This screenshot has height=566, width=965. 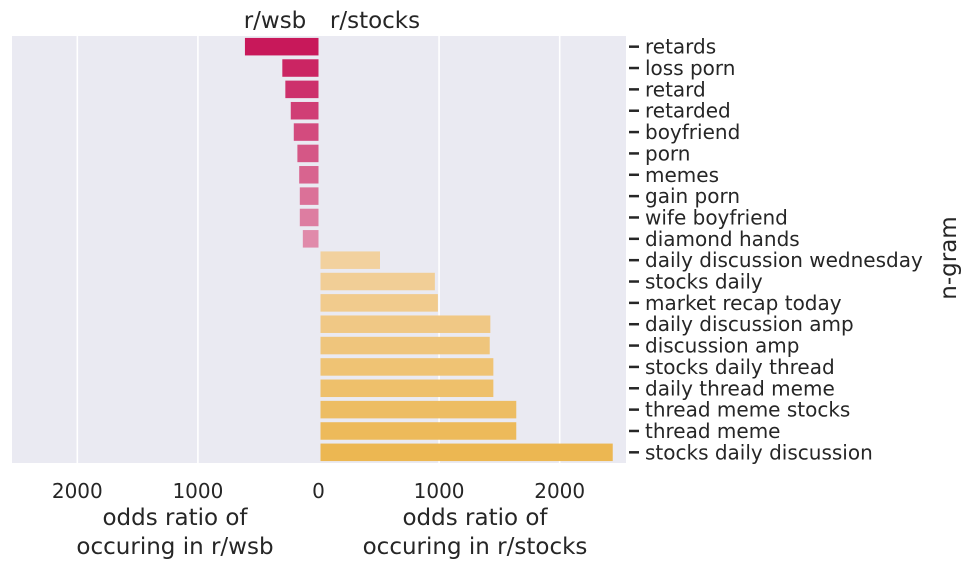 I want to click on y-tick-label: diamond hands, so click(x=722, y=239).